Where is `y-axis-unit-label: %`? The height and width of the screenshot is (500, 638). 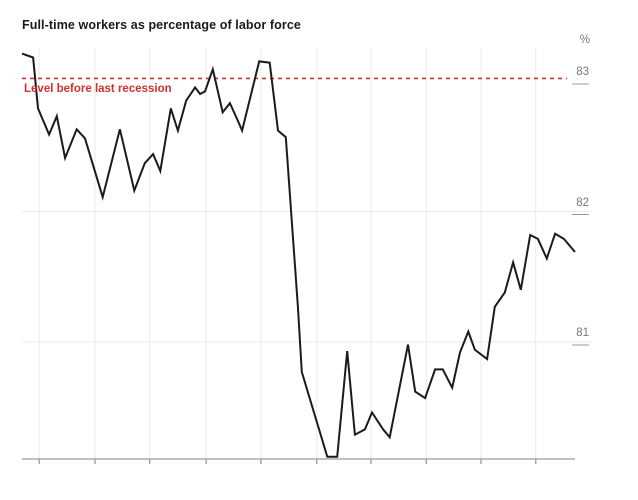 y-axis-unit-label: % is located at coordinates (584, 40).